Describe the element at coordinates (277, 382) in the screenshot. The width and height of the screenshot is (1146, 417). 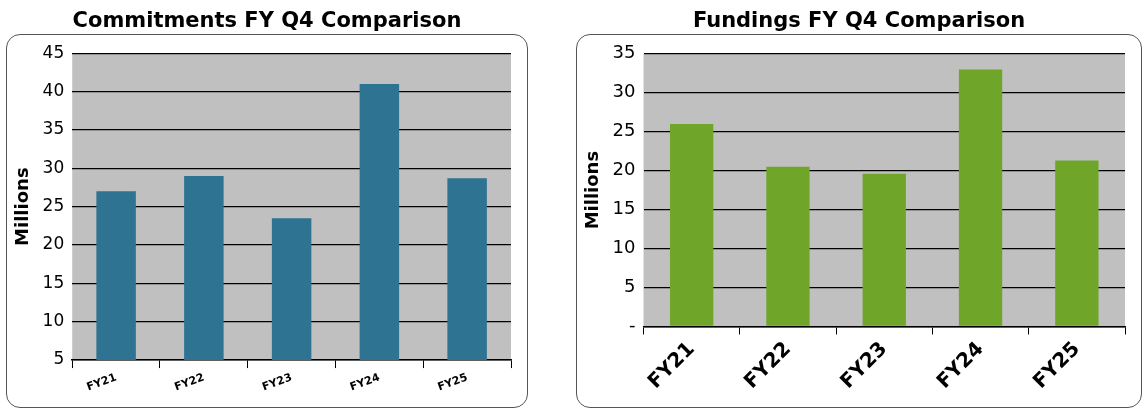
I see `x-tick-label: FY23` at that location.